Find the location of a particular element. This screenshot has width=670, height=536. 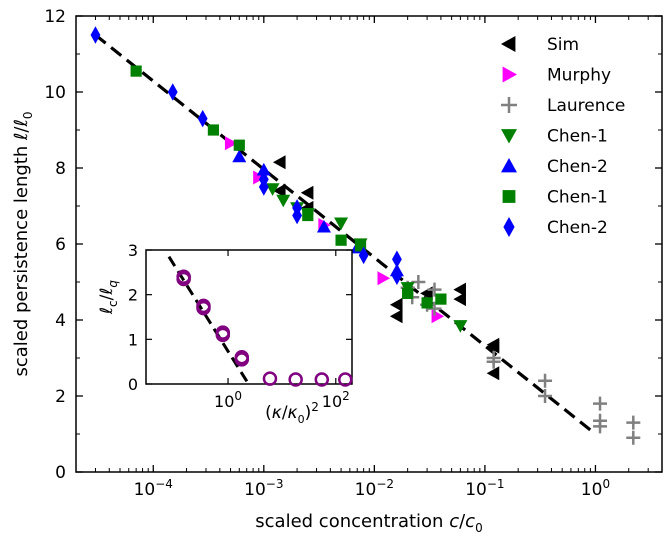

y-tick-label: 12 is located at coordinates (55, 17).